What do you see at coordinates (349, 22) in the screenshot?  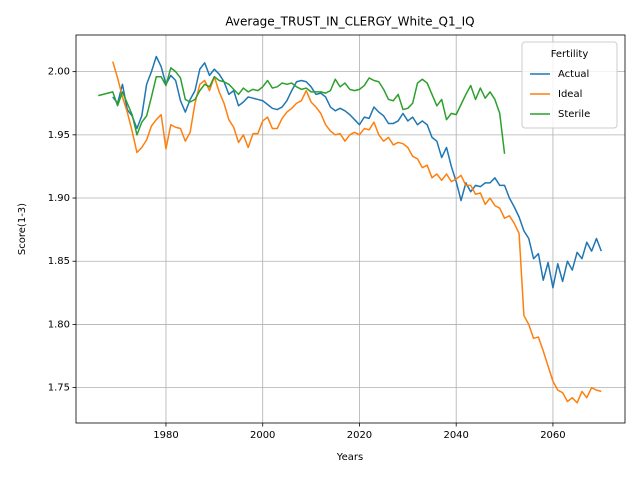 I see `chart-title: Average_TRUST_IN_CLERGY_White_Q1_IQ` at bounding box center [349, 22].